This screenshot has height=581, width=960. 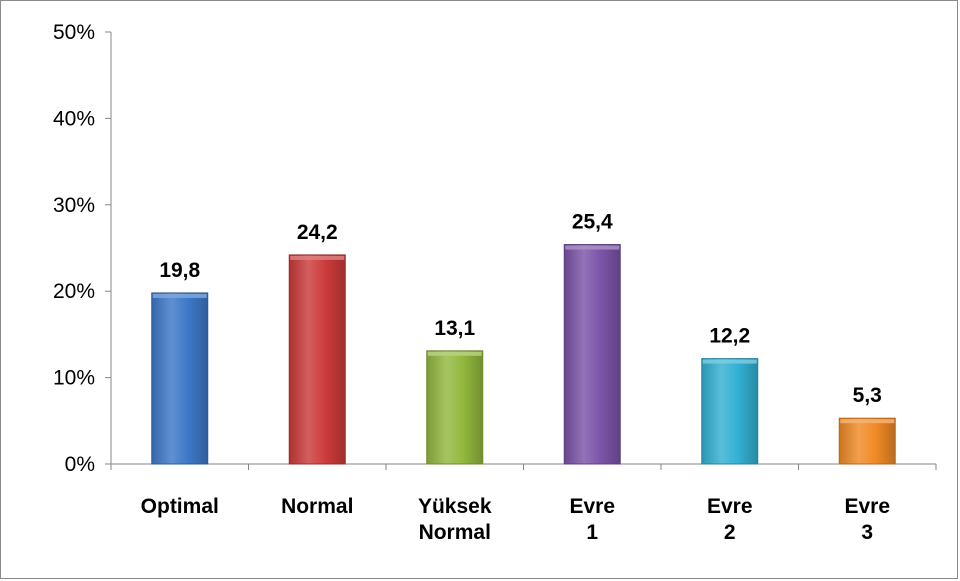 What do you see at coordinates (179, 270) in the screenshot?
I see `data-label: 19,8` at bounding box center [179, 270].